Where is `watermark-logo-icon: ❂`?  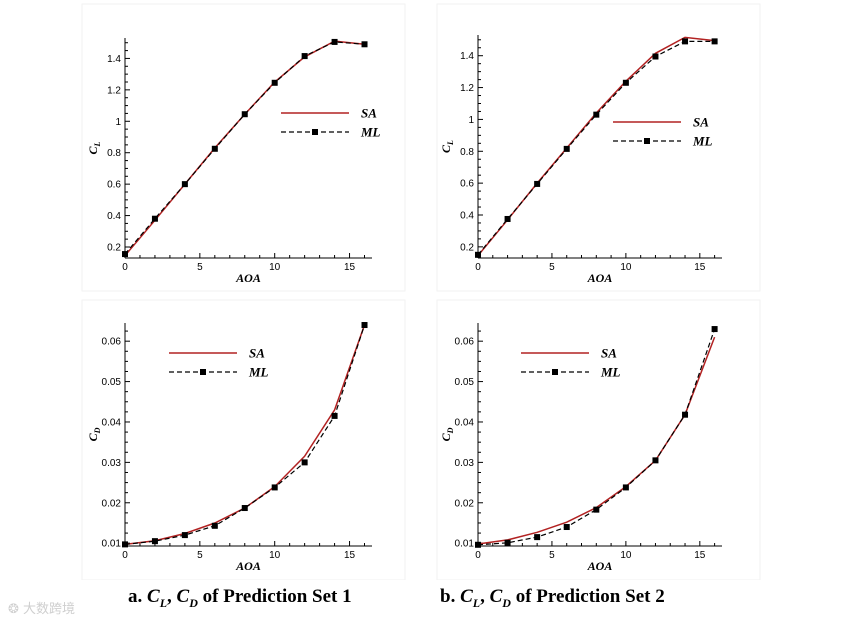
watermark-logo-icon: ❂ is located at coordinates (13, 609).